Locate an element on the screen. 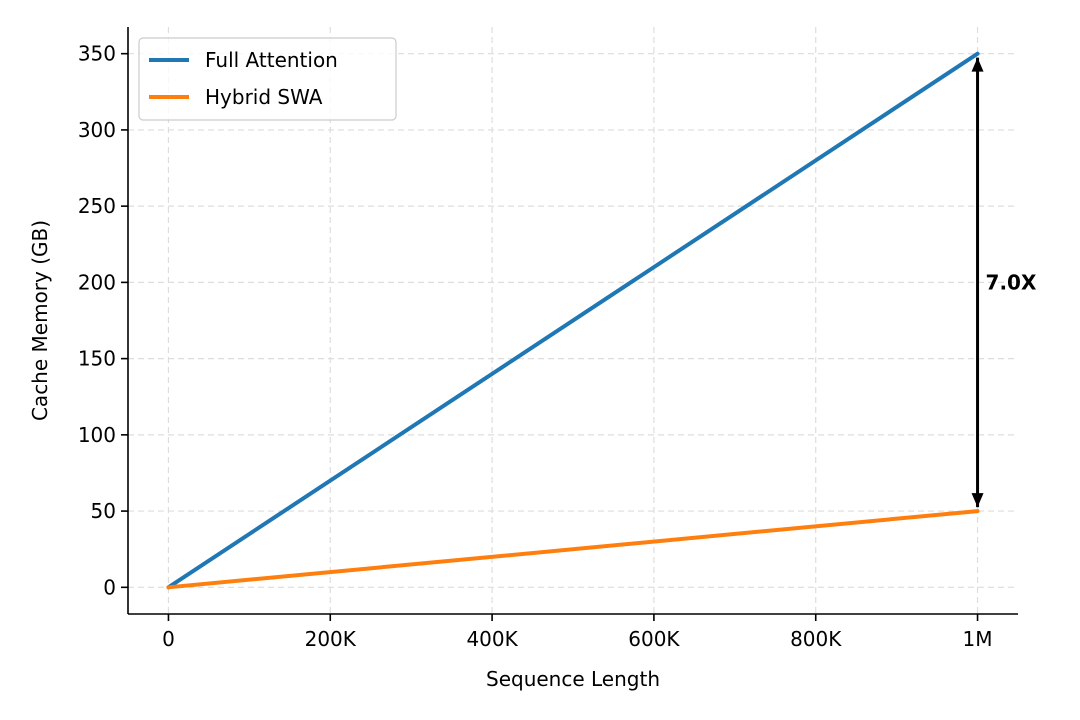 This screenshot has width=1080, height=720. x-tick-label: 200K is located at coordinates (331, 639).